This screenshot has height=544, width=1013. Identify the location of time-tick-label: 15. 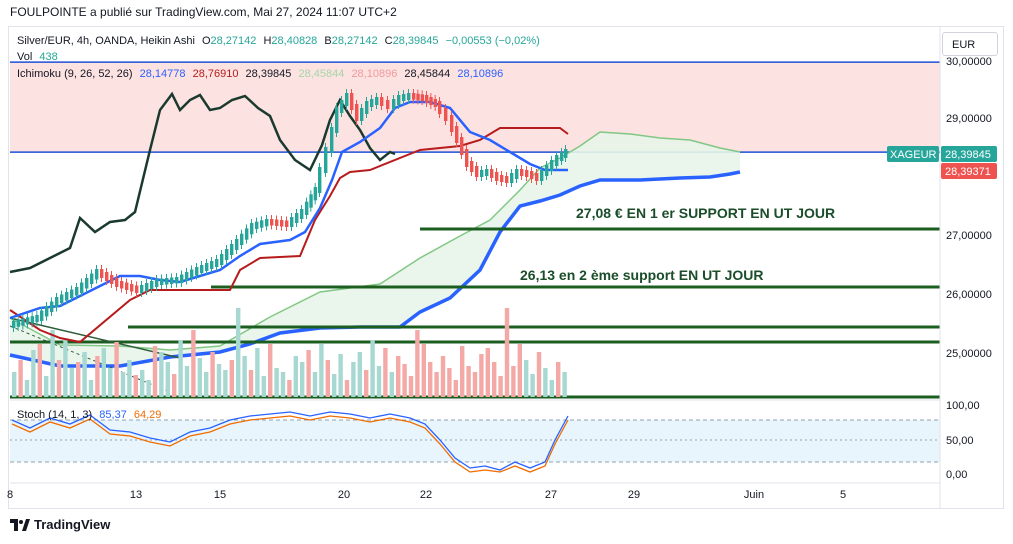
(220, 495).